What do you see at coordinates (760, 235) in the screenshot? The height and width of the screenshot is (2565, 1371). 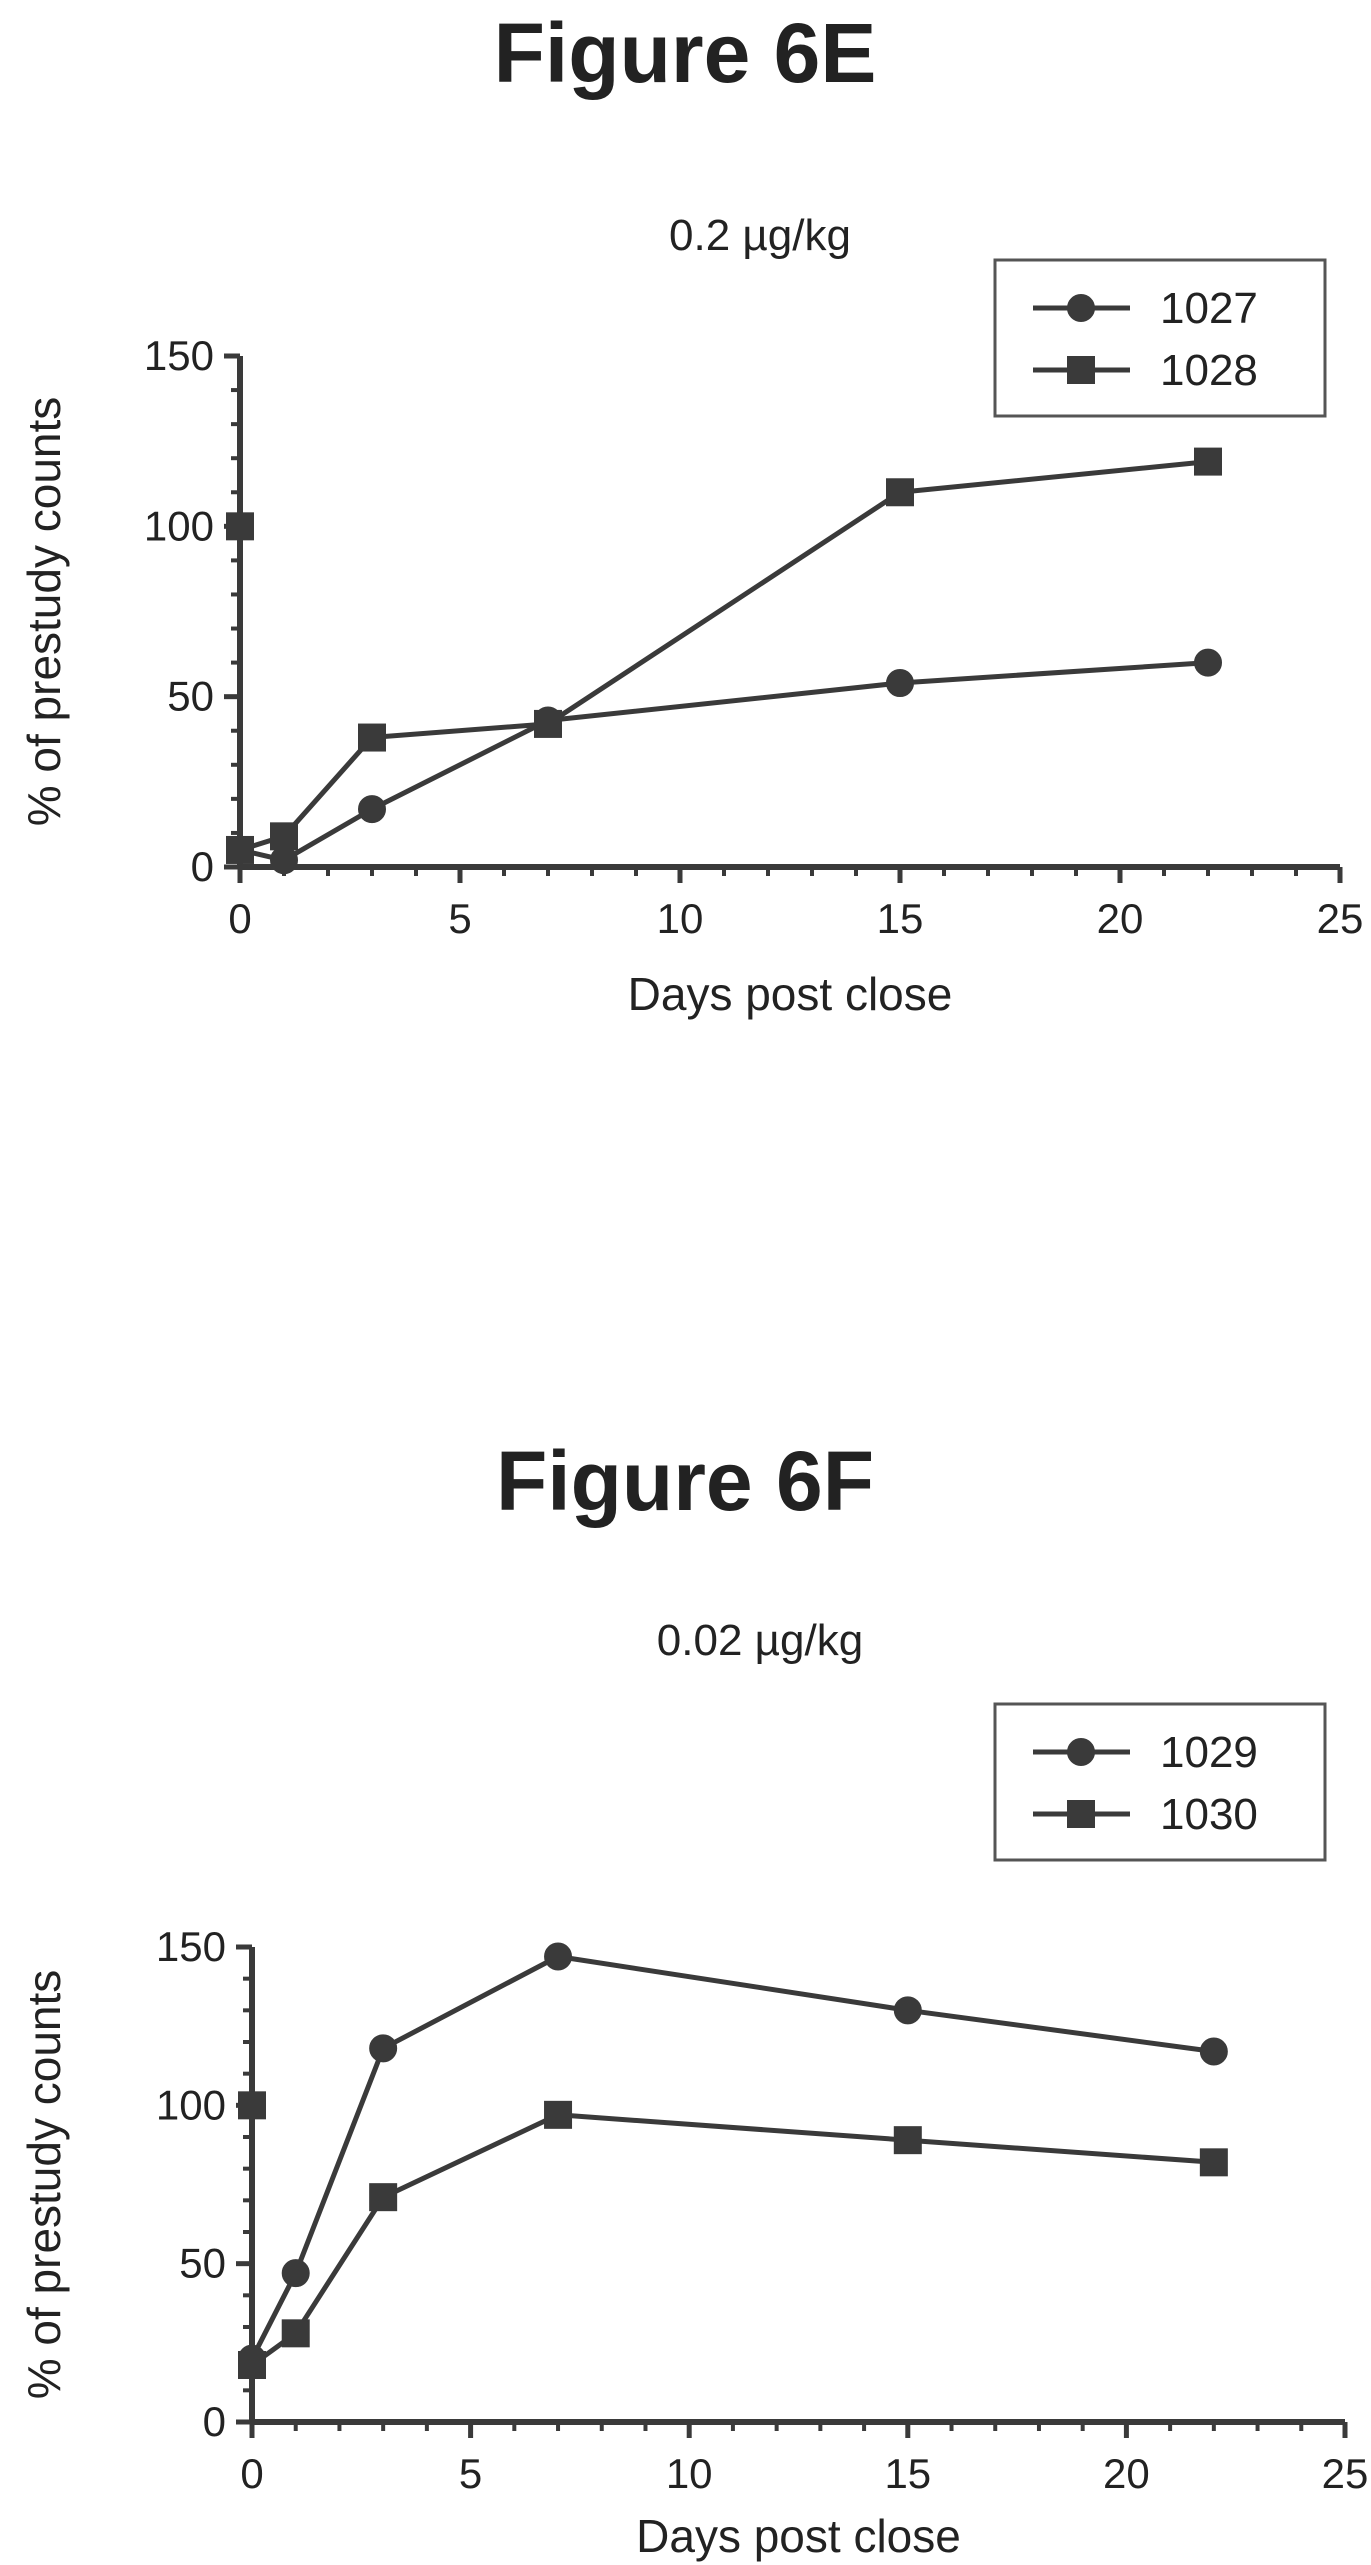 I see `chart-title: 0.2 µg/kg` at bounding box center [760, 235].